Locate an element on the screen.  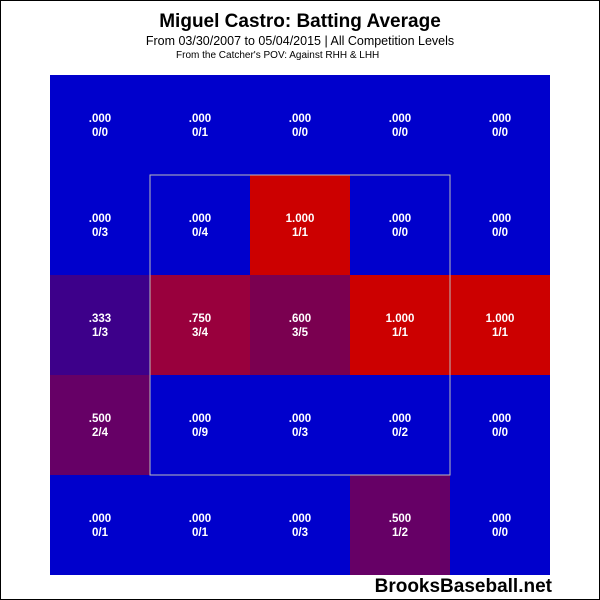
heatmap-cell-r2-c3 is located at coordinates (400, 325).